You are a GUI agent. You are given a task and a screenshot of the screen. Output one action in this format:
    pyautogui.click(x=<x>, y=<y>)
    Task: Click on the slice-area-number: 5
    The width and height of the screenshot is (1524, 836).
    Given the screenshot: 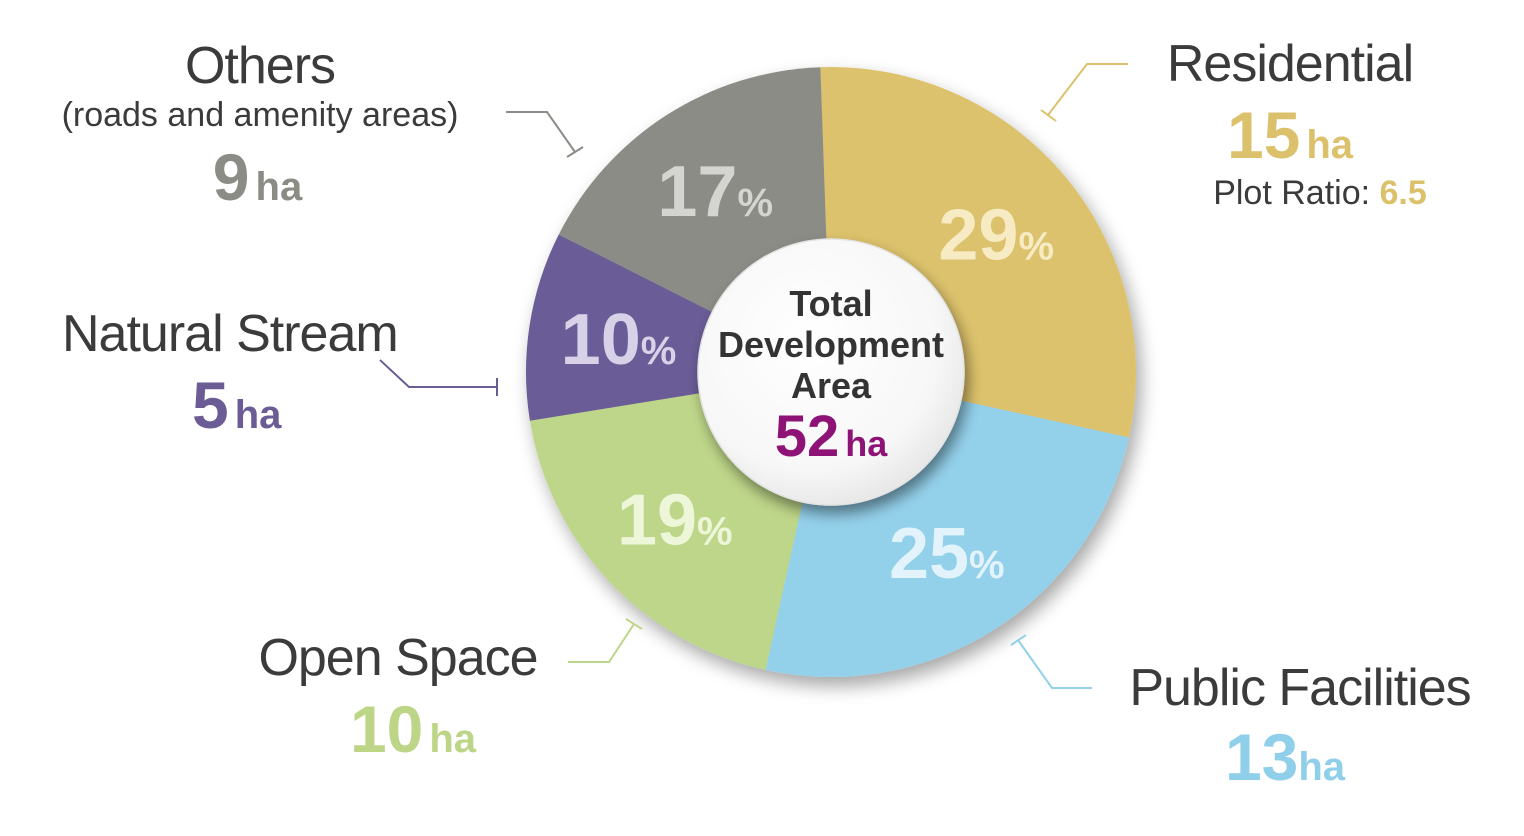 What is the action you would take?
    pyautogui.click(x=210, y=405)
    